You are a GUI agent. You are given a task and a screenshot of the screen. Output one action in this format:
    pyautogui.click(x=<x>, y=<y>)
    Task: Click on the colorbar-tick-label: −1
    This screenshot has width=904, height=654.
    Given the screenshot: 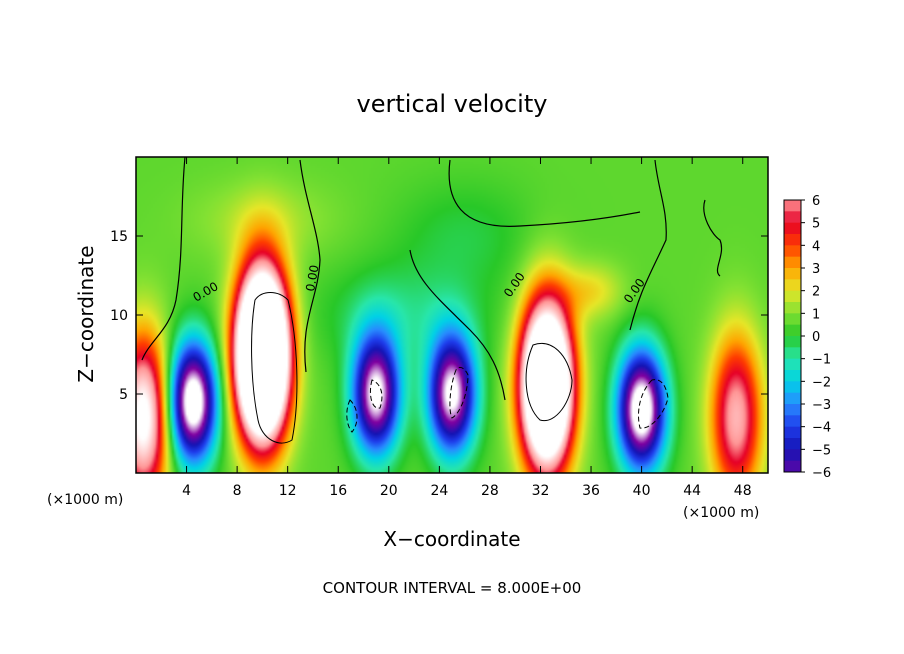 What is the action you would take?
    pyautogui.click(x=821, y=360)
    